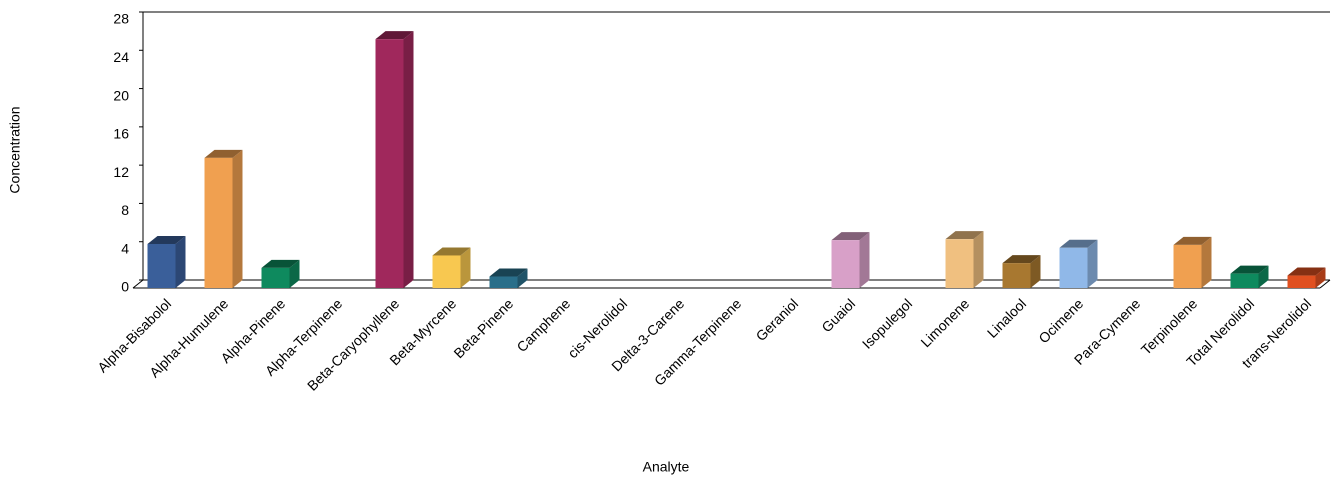  Describe the element at coordinates (483, 328) in the screenshot. I see `x-tick-label: Beta-Pinene` at that location.